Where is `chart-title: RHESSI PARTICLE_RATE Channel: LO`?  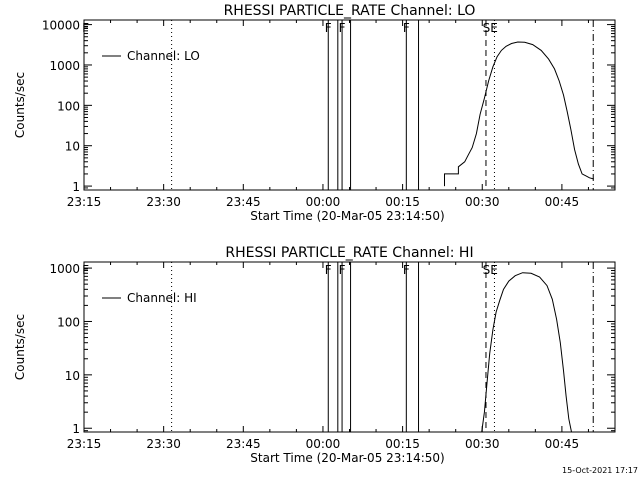 chart-title: RHESSI PARTICLE_RATE Channel: LO is located at coordinates (350, 11).